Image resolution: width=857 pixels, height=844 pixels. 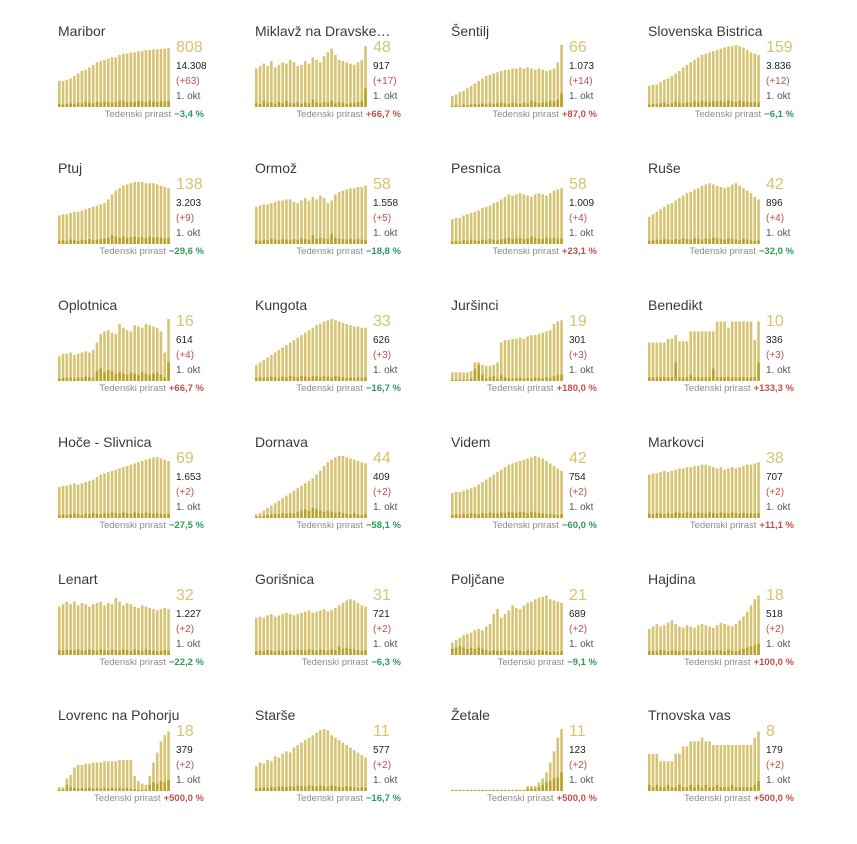 What do you see at coordinates (183, 798) in the screenshot?
I see `weekly-growth-value: +500,0 %` at bounding box center [183, 798].